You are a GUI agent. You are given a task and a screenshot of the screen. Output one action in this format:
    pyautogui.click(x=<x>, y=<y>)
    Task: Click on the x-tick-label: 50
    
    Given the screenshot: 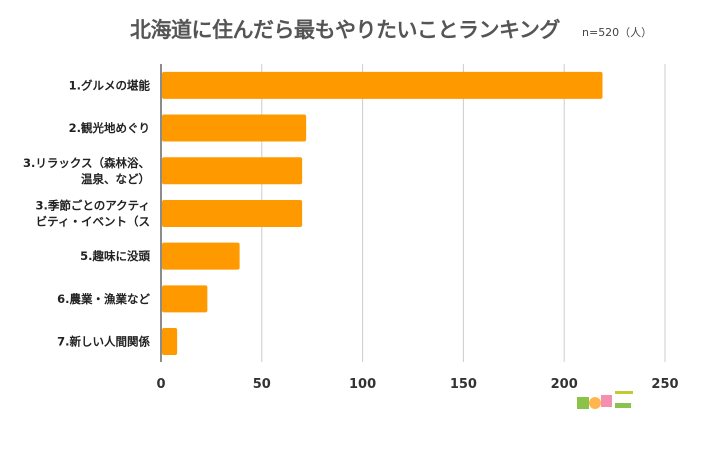 What is the action you would take?
    pyautogui.click(x=262, y=384)
    